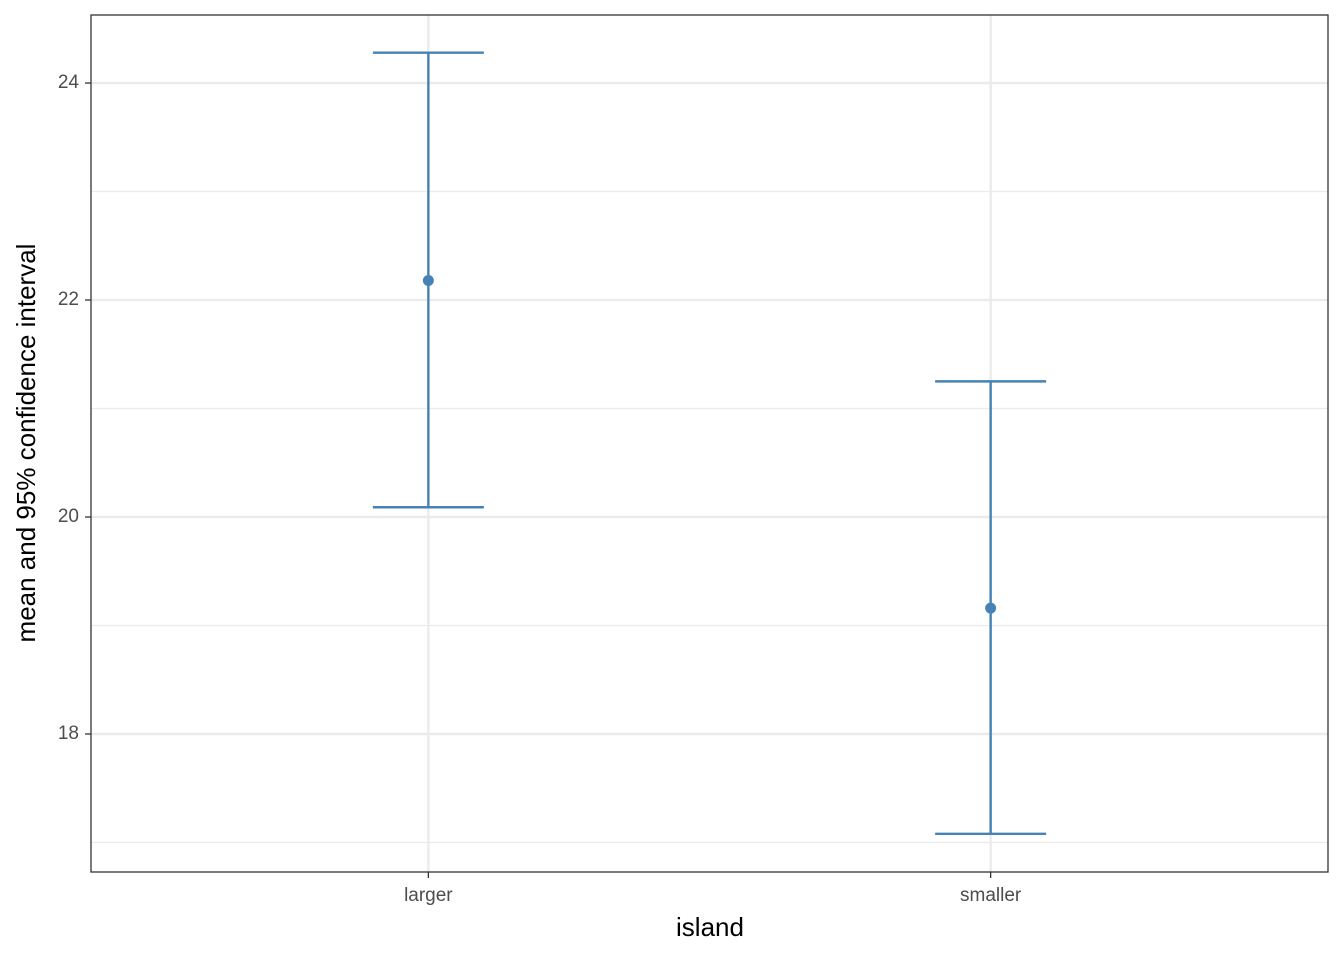  Describe the element at coordinates (68, 516) in the screenshot. I see `y-tick-label: 20` at that location.